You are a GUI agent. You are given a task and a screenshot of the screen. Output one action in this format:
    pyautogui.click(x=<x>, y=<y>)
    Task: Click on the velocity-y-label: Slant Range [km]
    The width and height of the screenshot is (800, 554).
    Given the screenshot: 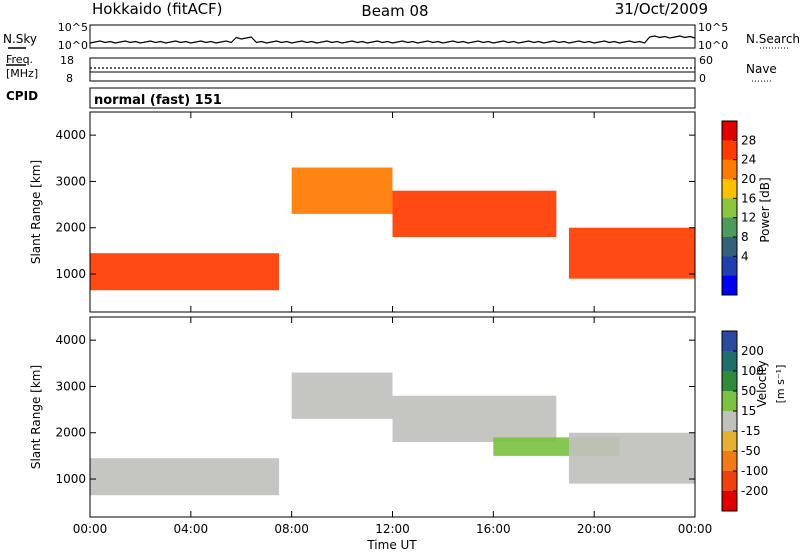 What is the action you would take?
    pyautogui.click(x=36, y=417)
    